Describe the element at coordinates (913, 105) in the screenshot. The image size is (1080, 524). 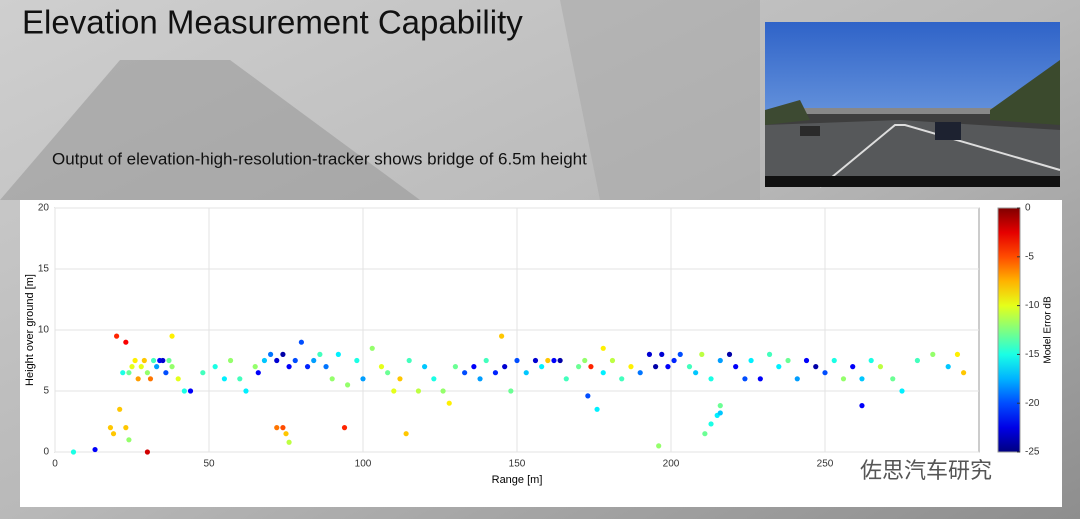
I see `camera-photo` at that location.